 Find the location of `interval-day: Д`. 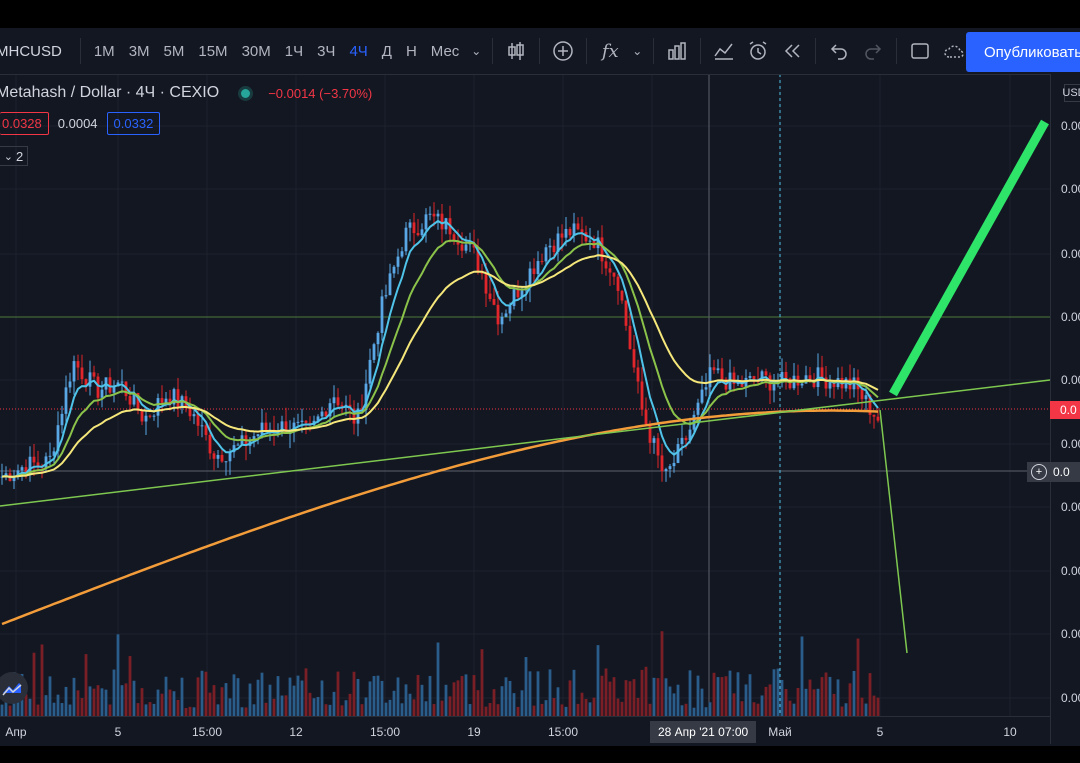

interval-day: Д is located at coordinates (386, 51).